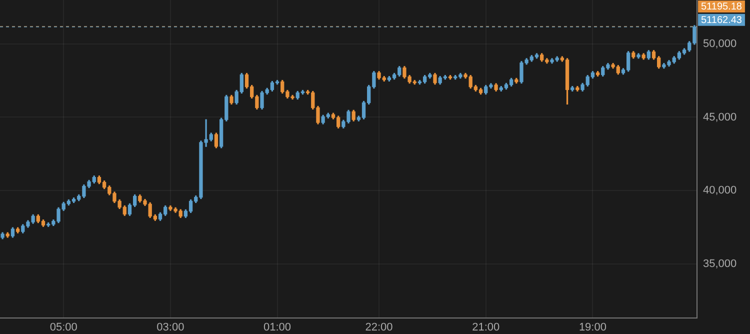 This screenshot has width=750, height=334. Describe the element at coordinates (486, 328) in the screenshot. I see `x-tick-label: 21:00` at that location.